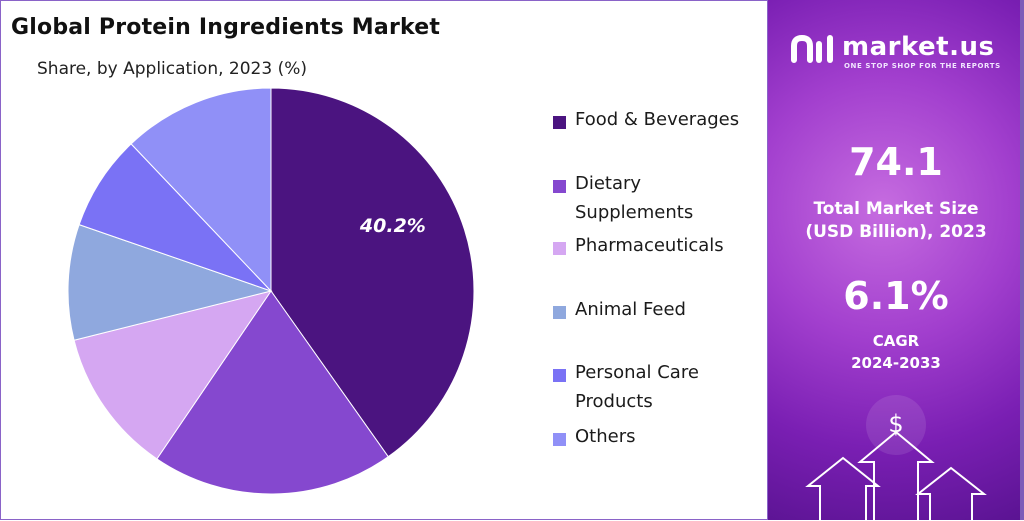 The height and width of the screenshot is (521, 1024). Describe the element at coordinates (896, 363) in the screenshot. I see `cagr-label-line-2: 2024-2033` at that location.